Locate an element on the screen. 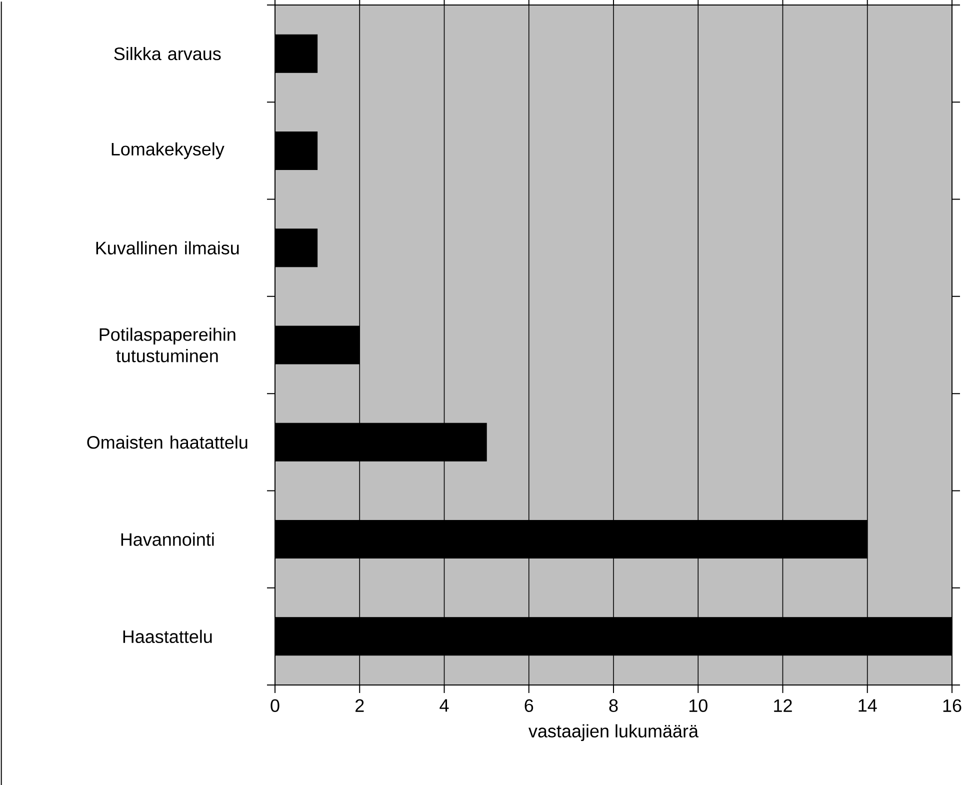 This screenshot has width=968, height=785. x-axis-title: vastaajien lukumäärä is located at coordinates (613, 733).